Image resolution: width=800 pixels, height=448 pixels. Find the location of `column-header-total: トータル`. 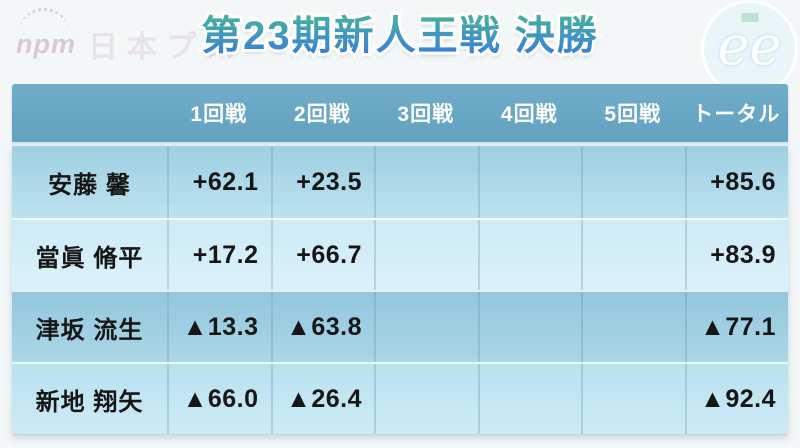

column-header-total: トータル is located at coordinates (736, 114).